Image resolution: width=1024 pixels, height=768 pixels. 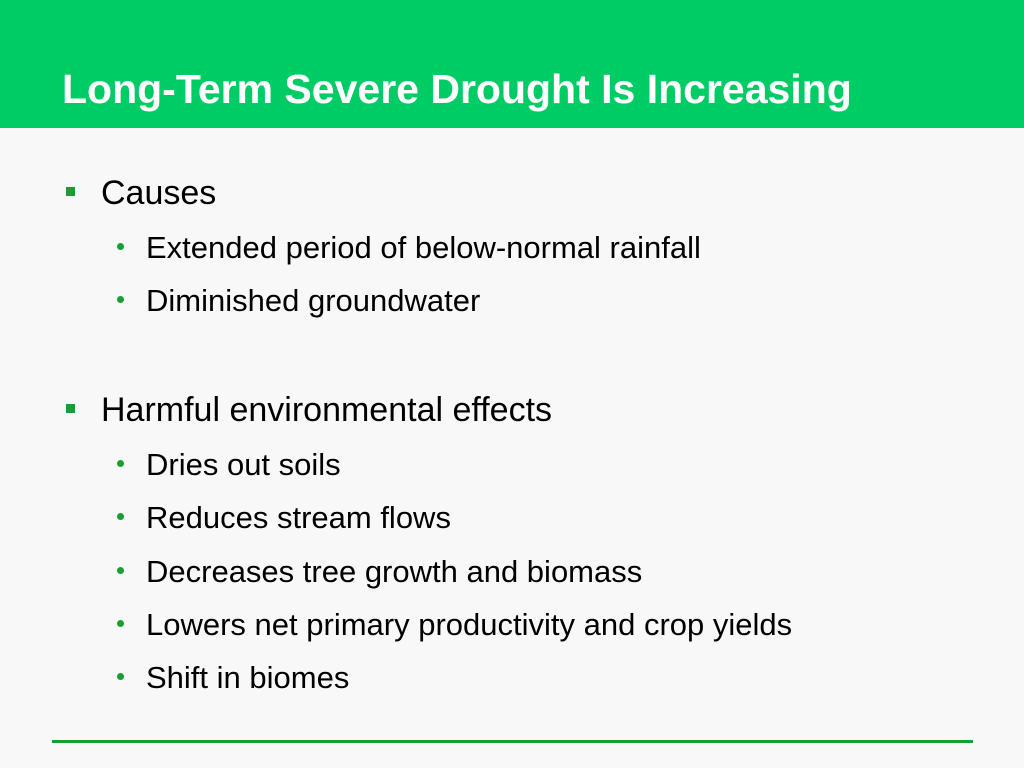 I want to click on section-heading: Causes, so click(x=159, y=193).